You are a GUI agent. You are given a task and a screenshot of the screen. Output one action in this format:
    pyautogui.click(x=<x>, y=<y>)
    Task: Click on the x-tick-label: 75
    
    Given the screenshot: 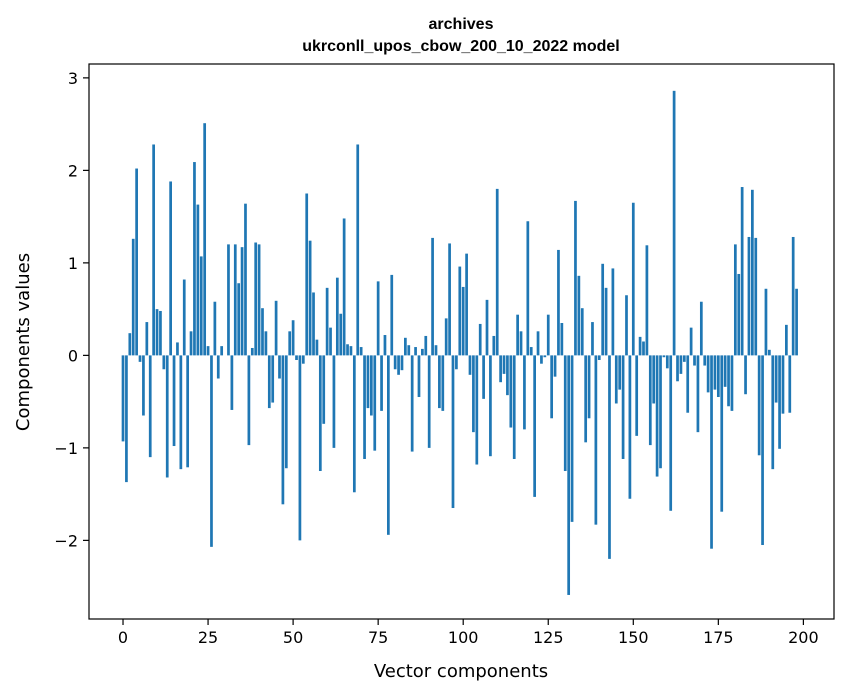 What is the action you would take?
    pyautogui.click(x=378, y=637)
    